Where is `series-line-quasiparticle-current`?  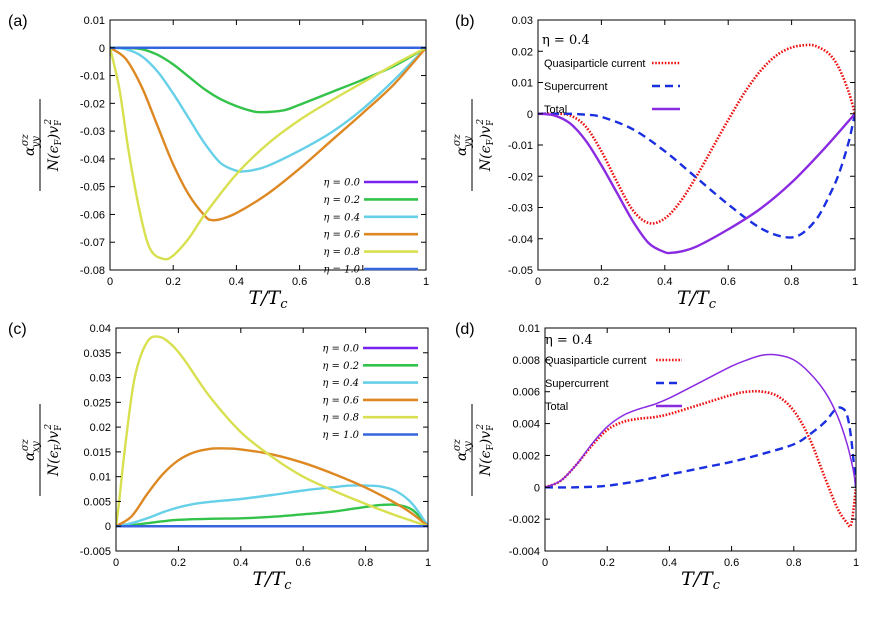
series-line-quasiparticle-current is located at coordinates (696, 134).